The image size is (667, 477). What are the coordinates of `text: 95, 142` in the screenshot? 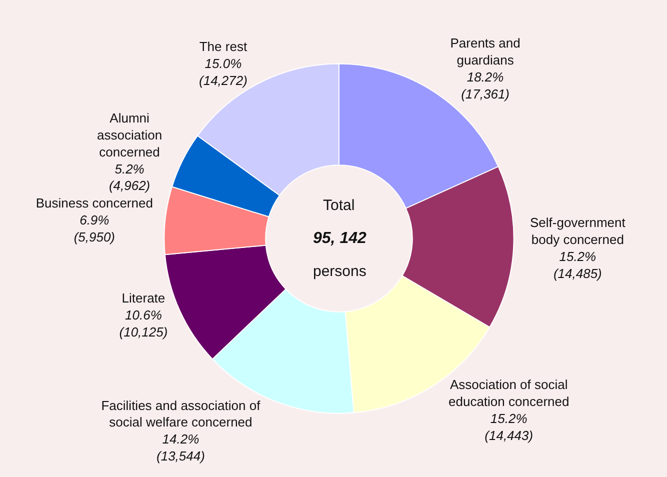 It's located at (339, 238).